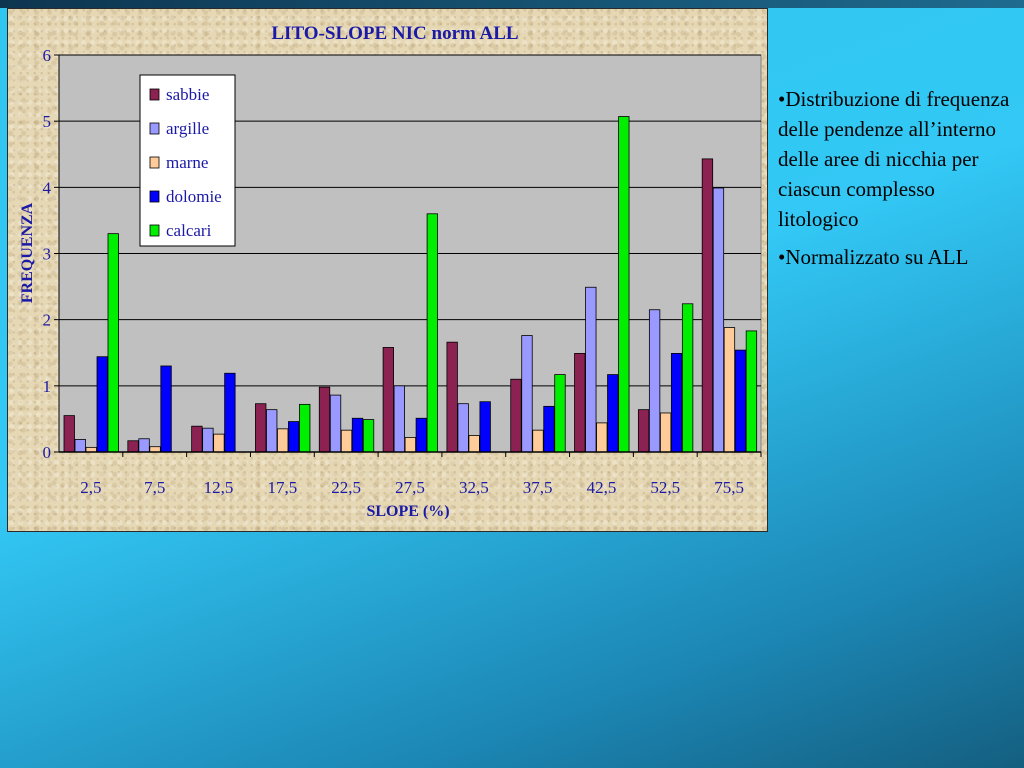 The width and height of the screenshot is (1024, 768). Describe the element at coordinates (47, 452) in the screenshot. I see `y-tick-label: 0` at that location.